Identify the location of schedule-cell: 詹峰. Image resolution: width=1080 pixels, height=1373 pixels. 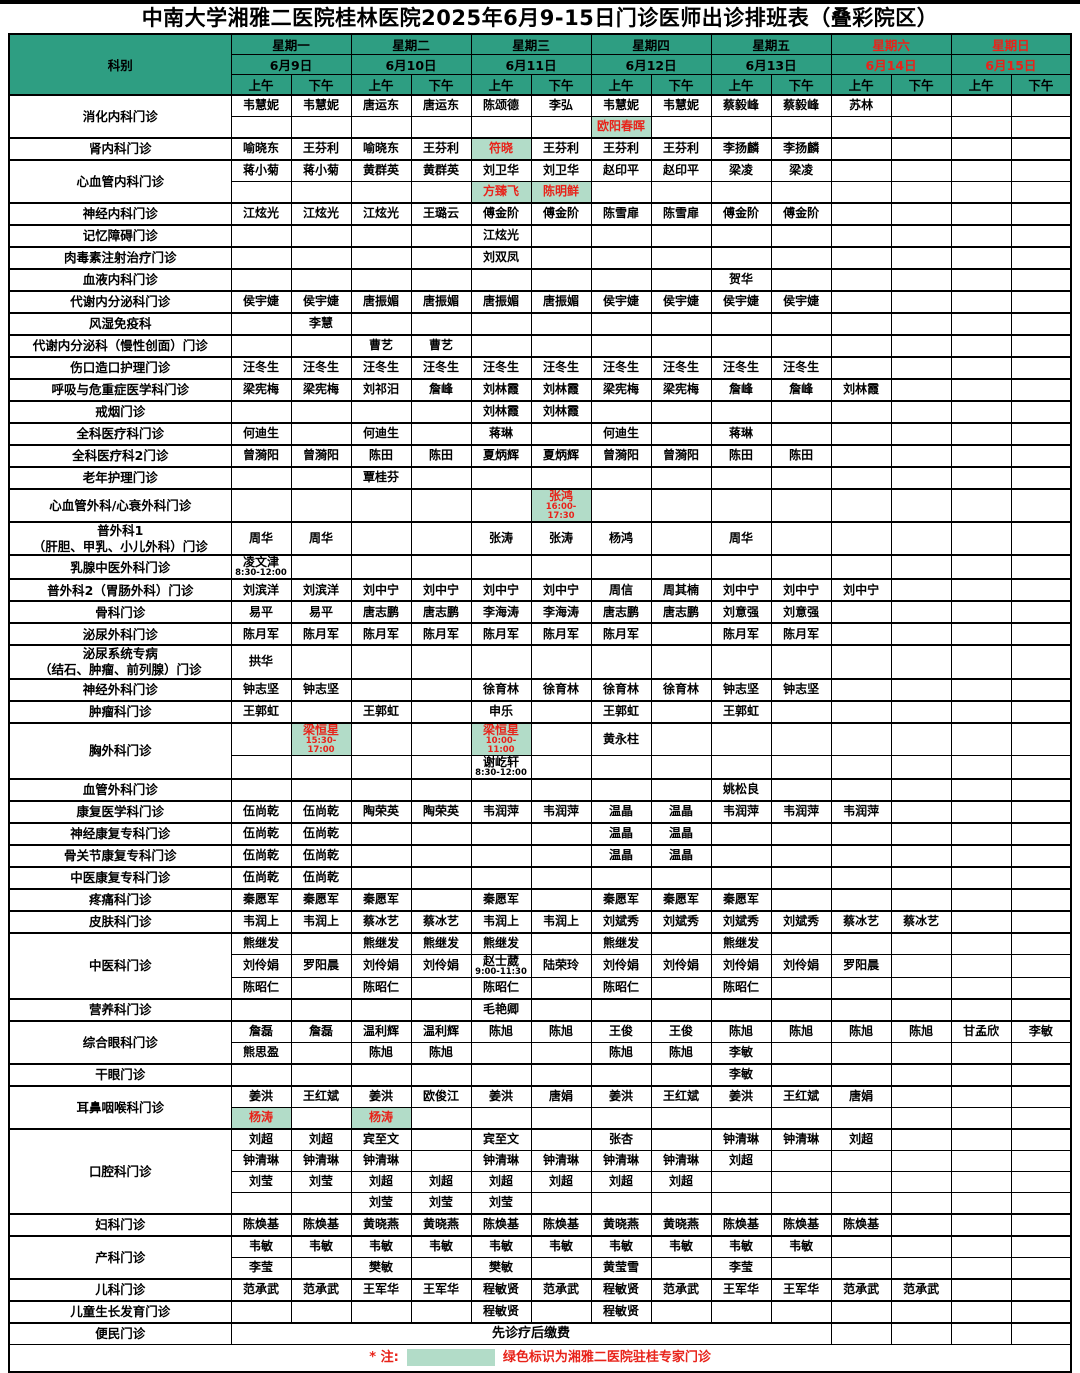
(441, 390).